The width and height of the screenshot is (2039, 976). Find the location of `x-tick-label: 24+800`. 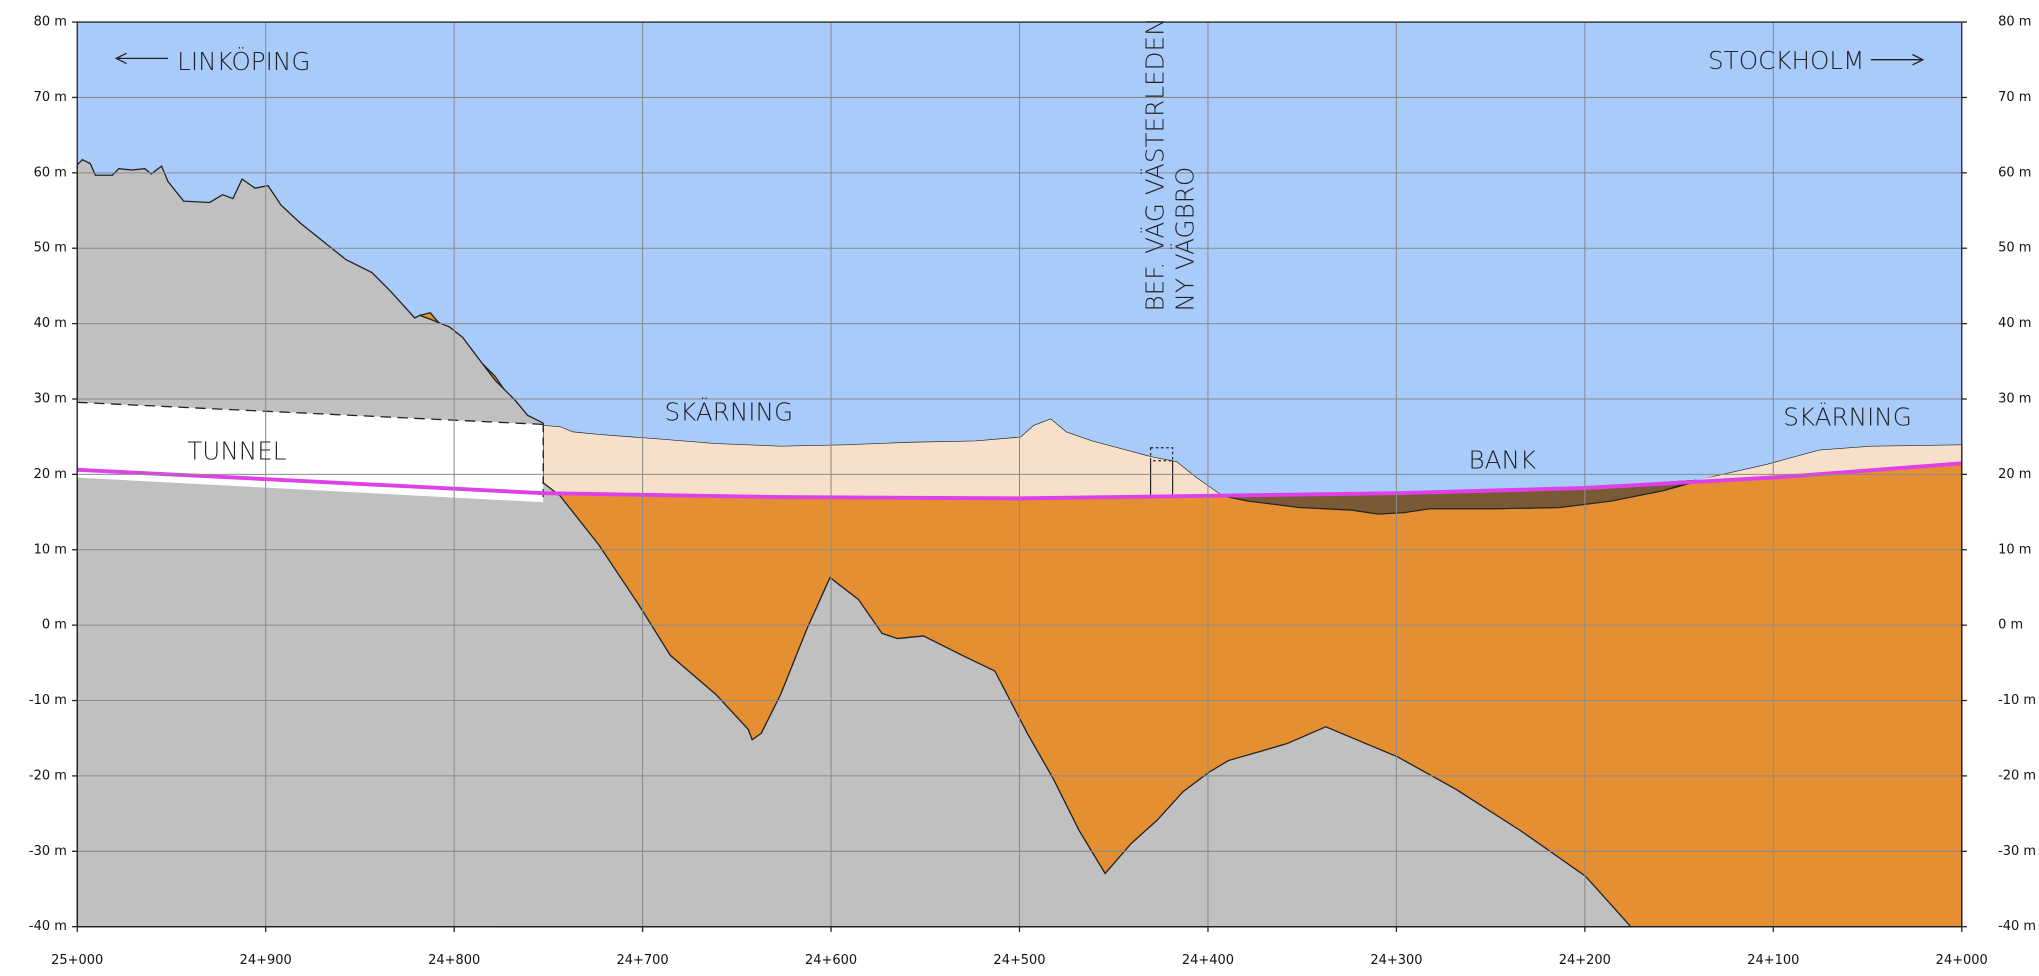

x-tick-label: 24+800 is located at coordinates (454, 960).